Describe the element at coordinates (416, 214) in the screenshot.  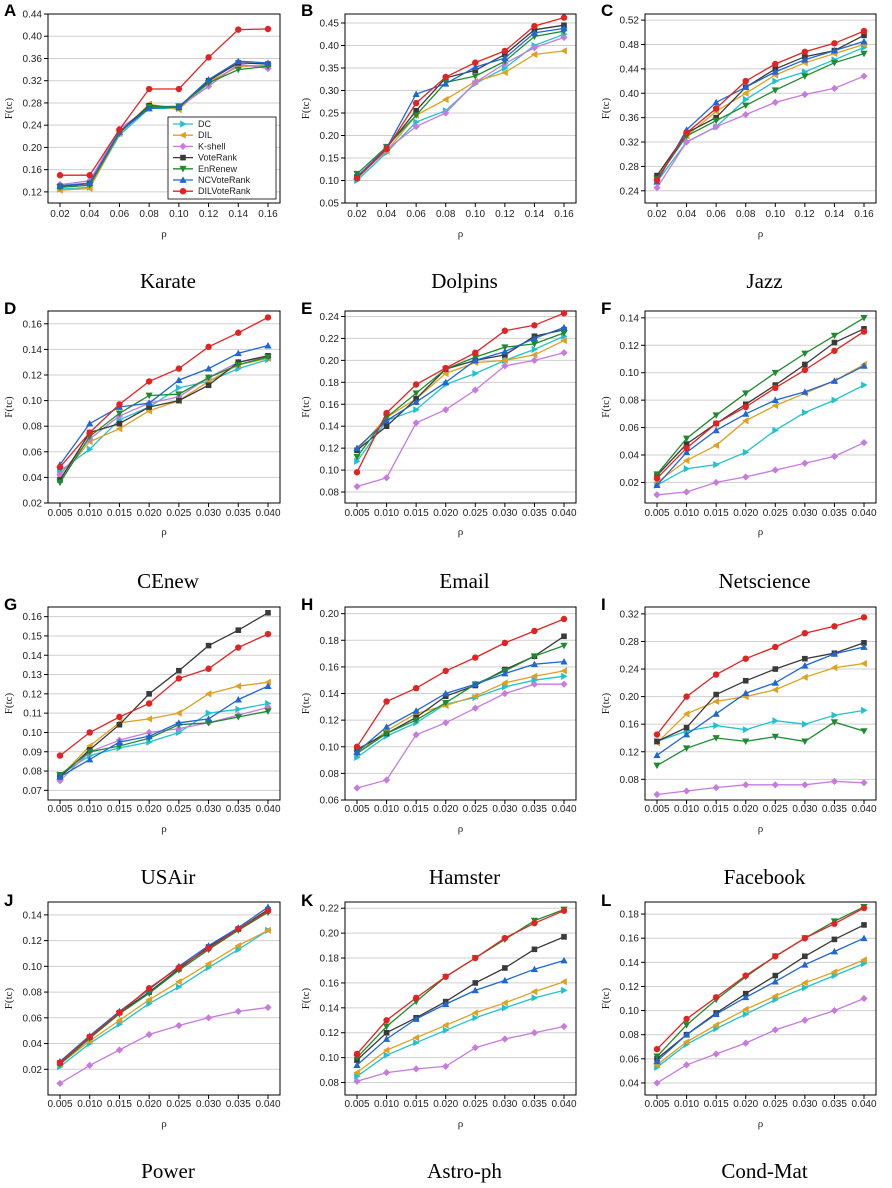
I see `x-tick-label: 0.06` at that location.